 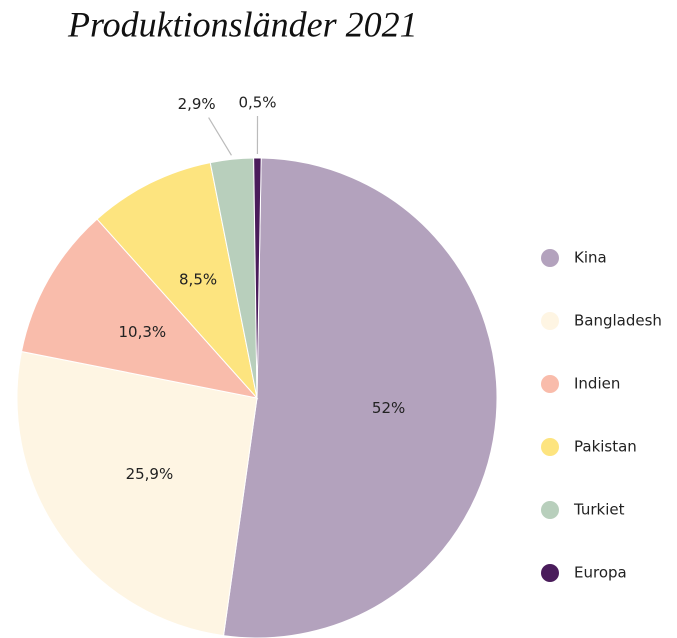 I want to click on legend-label: Kina, so click(x=590, y=258).